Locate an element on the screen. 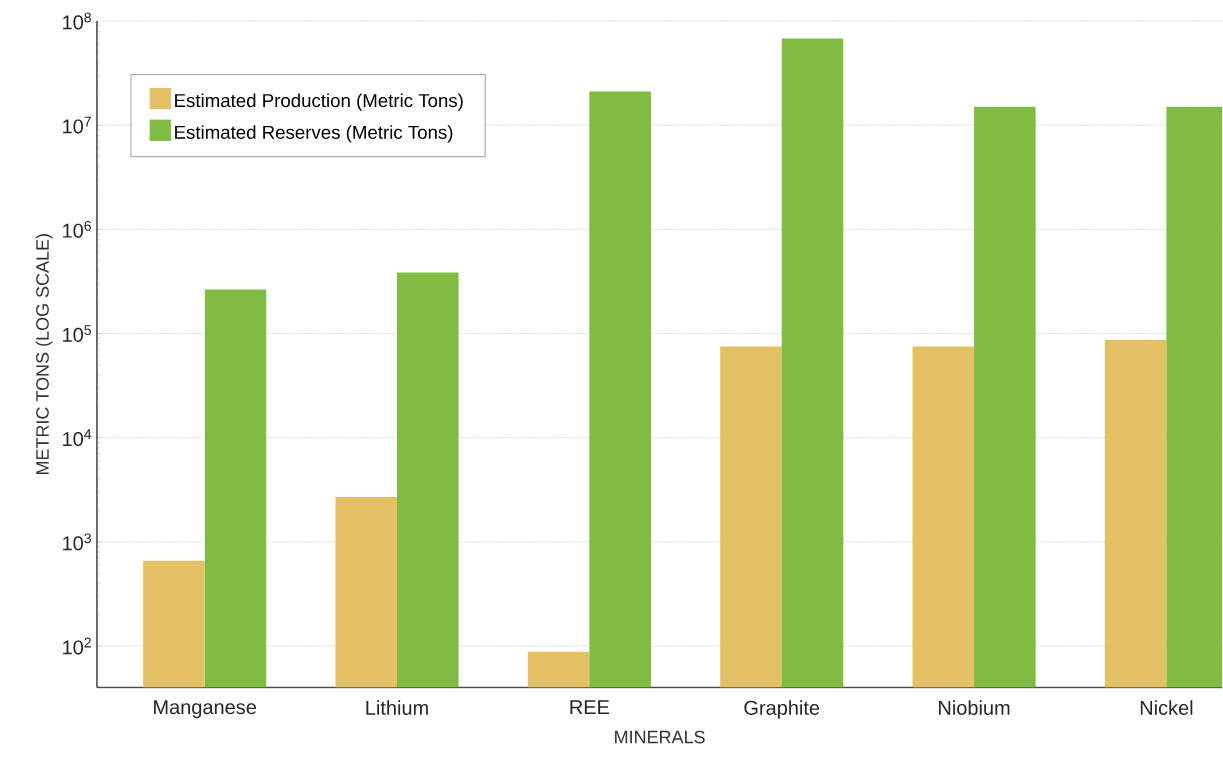  y-axis-title: METRIC TONS (LOG SCALE) is located at coordinates (44, 353).